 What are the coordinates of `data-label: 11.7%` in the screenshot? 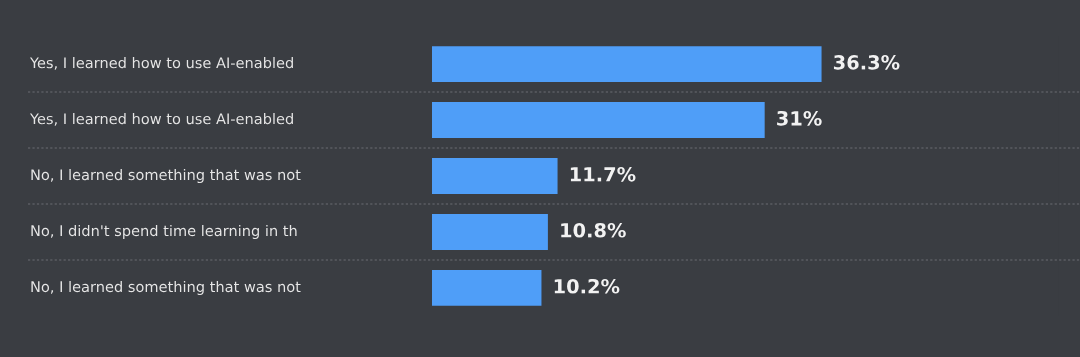 It's located at (603, 174).